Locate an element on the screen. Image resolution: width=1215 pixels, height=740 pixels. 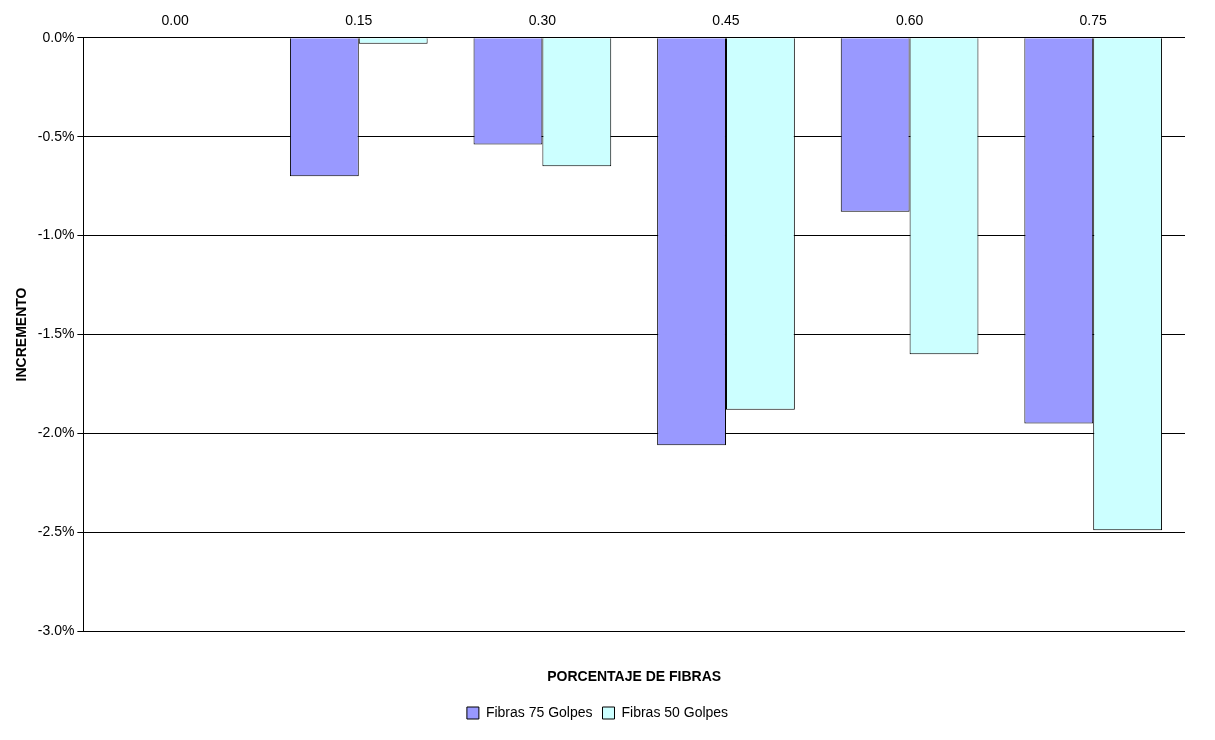
y-tick-label: -0.5% is located at coordinates (56, 135).